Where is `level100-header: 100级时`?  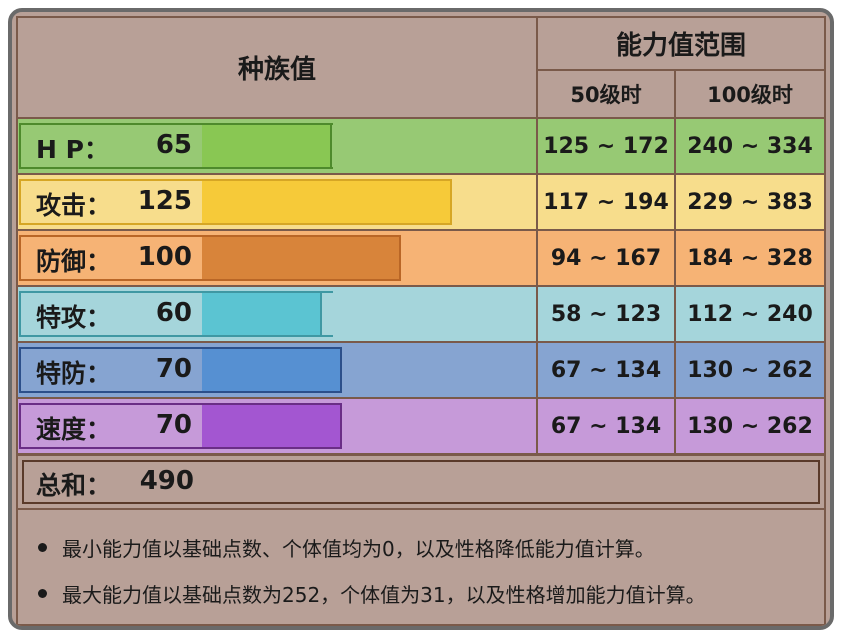
level100-header: 100级时 is located at coordinates (750, 94).